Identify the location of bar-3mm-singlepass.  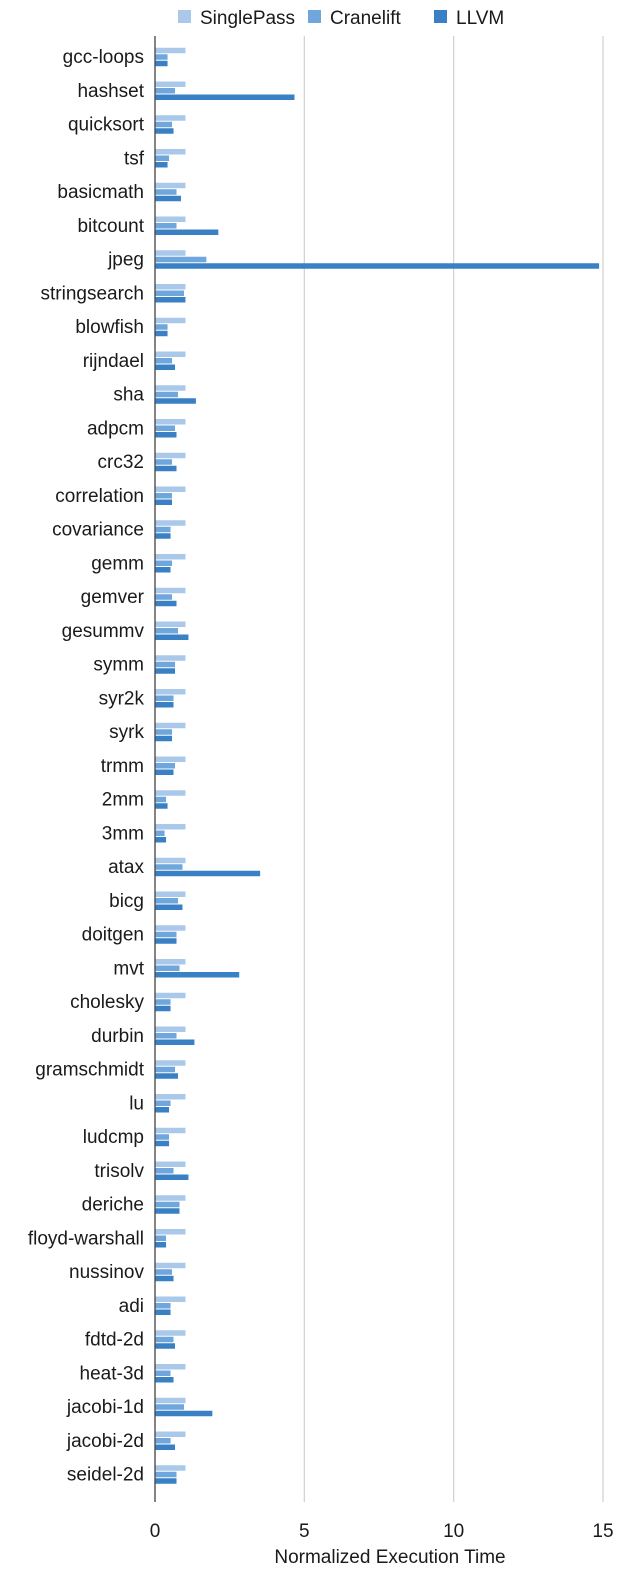
(170, 827).